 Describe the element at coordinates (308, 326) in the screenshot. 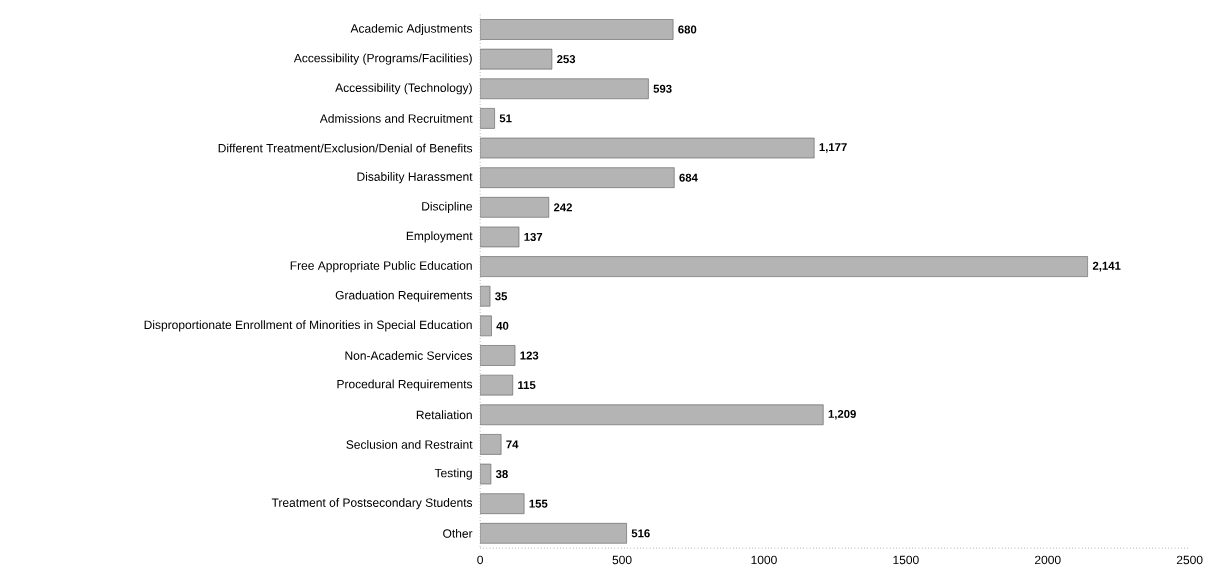

I see `y-tick-label: Disproportionate Enrollment of Minorities in Special Education` at that location.